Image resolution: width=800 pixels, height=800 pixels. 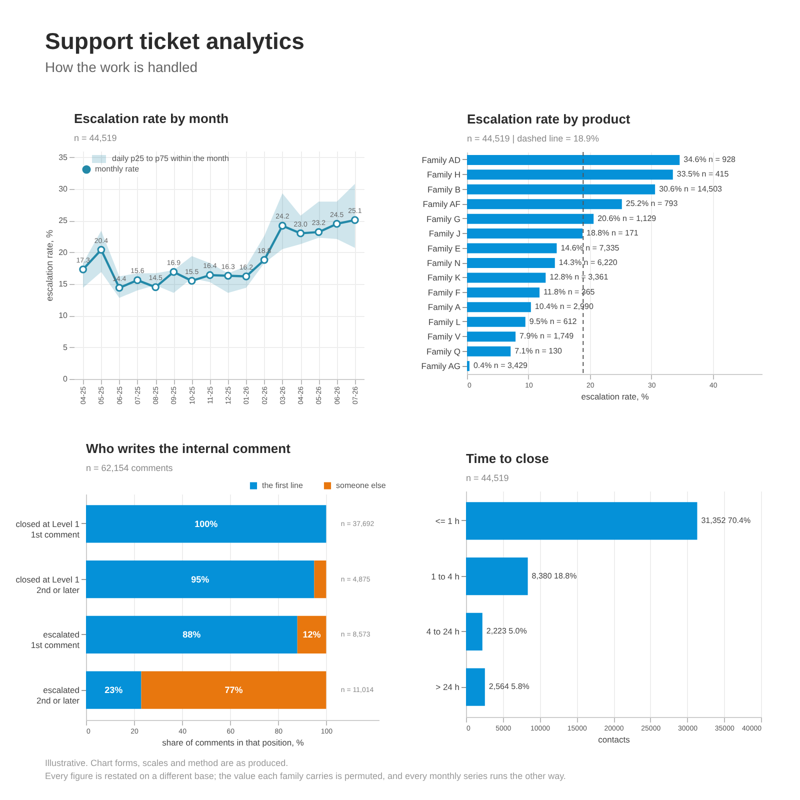 I want to click on y-tick-label: 1 to 4 h, so click(x=445, y=576).